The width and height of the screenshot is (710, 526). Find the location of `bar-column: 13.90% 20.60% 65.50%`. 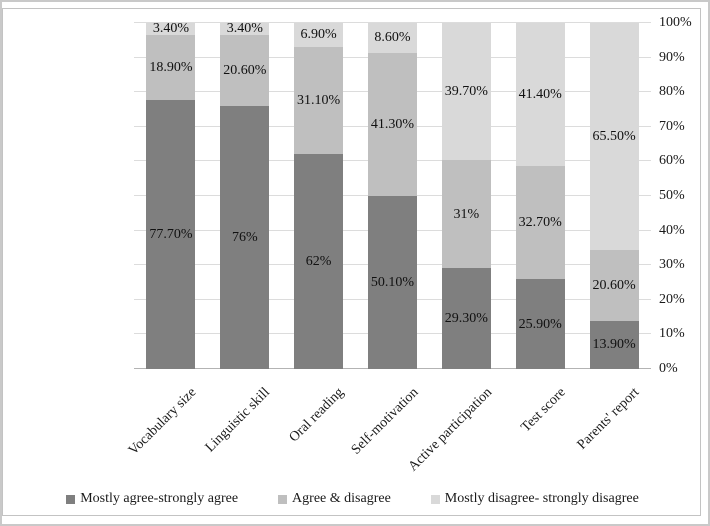

bar-column: 13.90% 20.60% 65.50% is located at coordinates (614, 196).